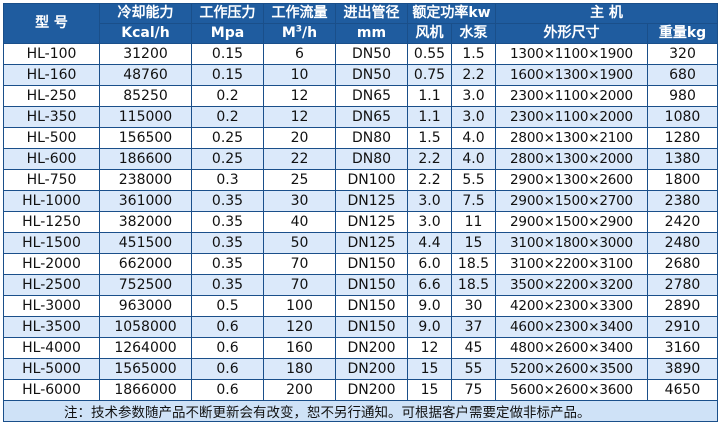 The height and width of the screenshot is (425, 720). What do you see at coordinates (299, 33) in the screenshot?
I see `header-flow-unit: M3/h` at bounding box center [299, 33].